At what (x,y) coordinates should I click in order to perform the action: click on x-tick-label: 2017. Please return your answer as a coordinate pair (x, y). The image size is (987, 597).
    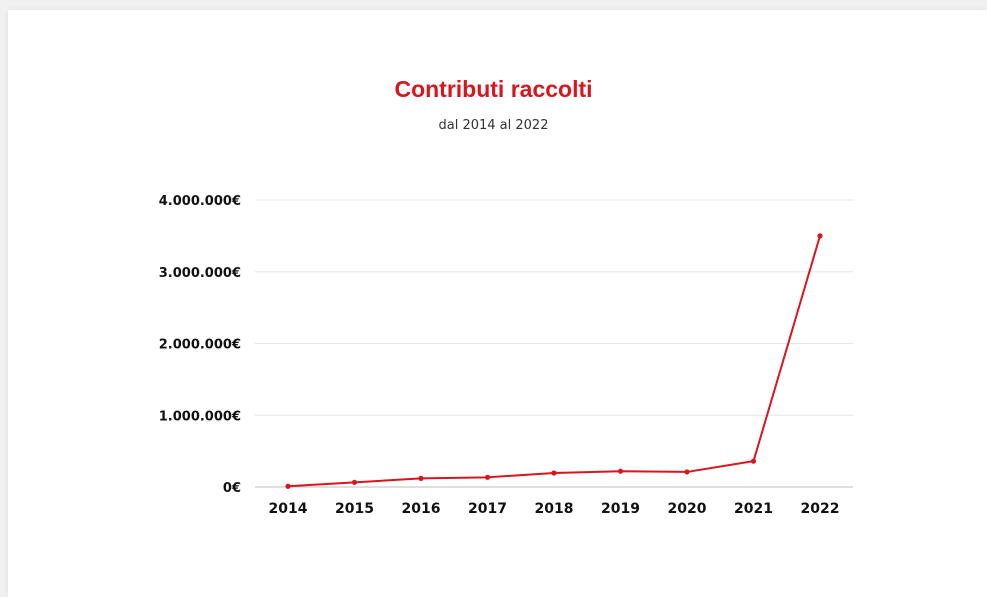
    Looking at the image, I should click on (487, 509).